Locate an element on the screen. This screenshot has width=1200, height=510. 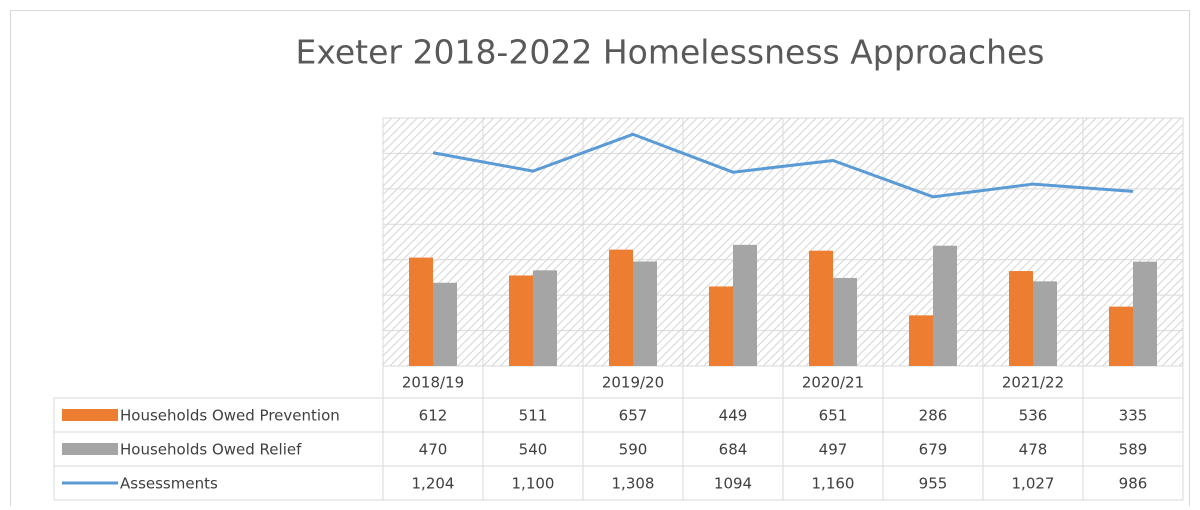
data-label: 286 is located at coordinates (933, 416).